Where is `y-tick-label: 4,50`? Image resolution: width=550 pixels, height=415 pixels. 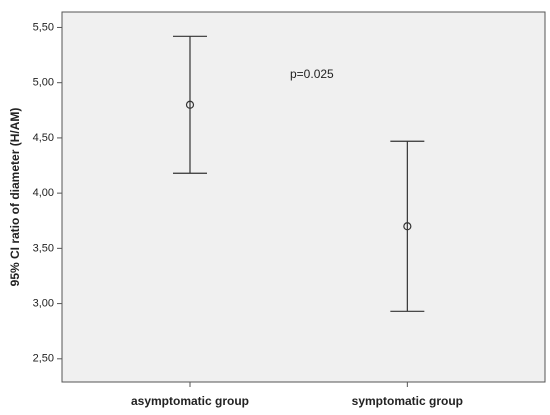 y-tick-label: 4,50 is located at coordinates (43, 138).